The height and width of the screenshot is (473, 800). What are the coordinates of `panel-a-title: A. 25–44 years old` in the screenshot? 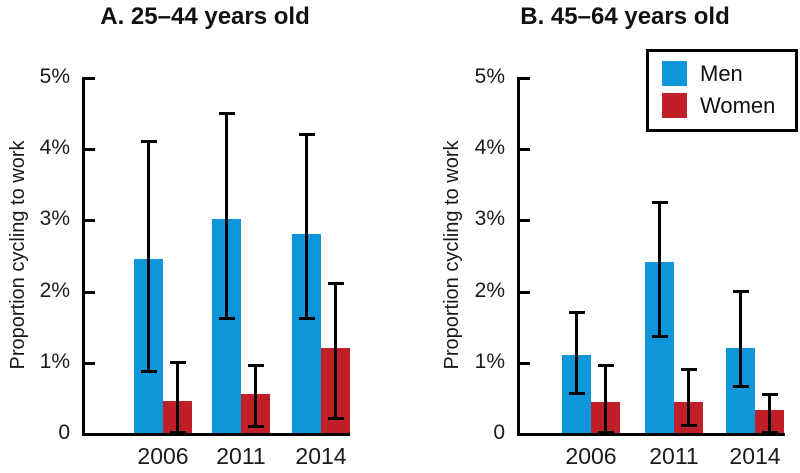 It's located at (205, 16).